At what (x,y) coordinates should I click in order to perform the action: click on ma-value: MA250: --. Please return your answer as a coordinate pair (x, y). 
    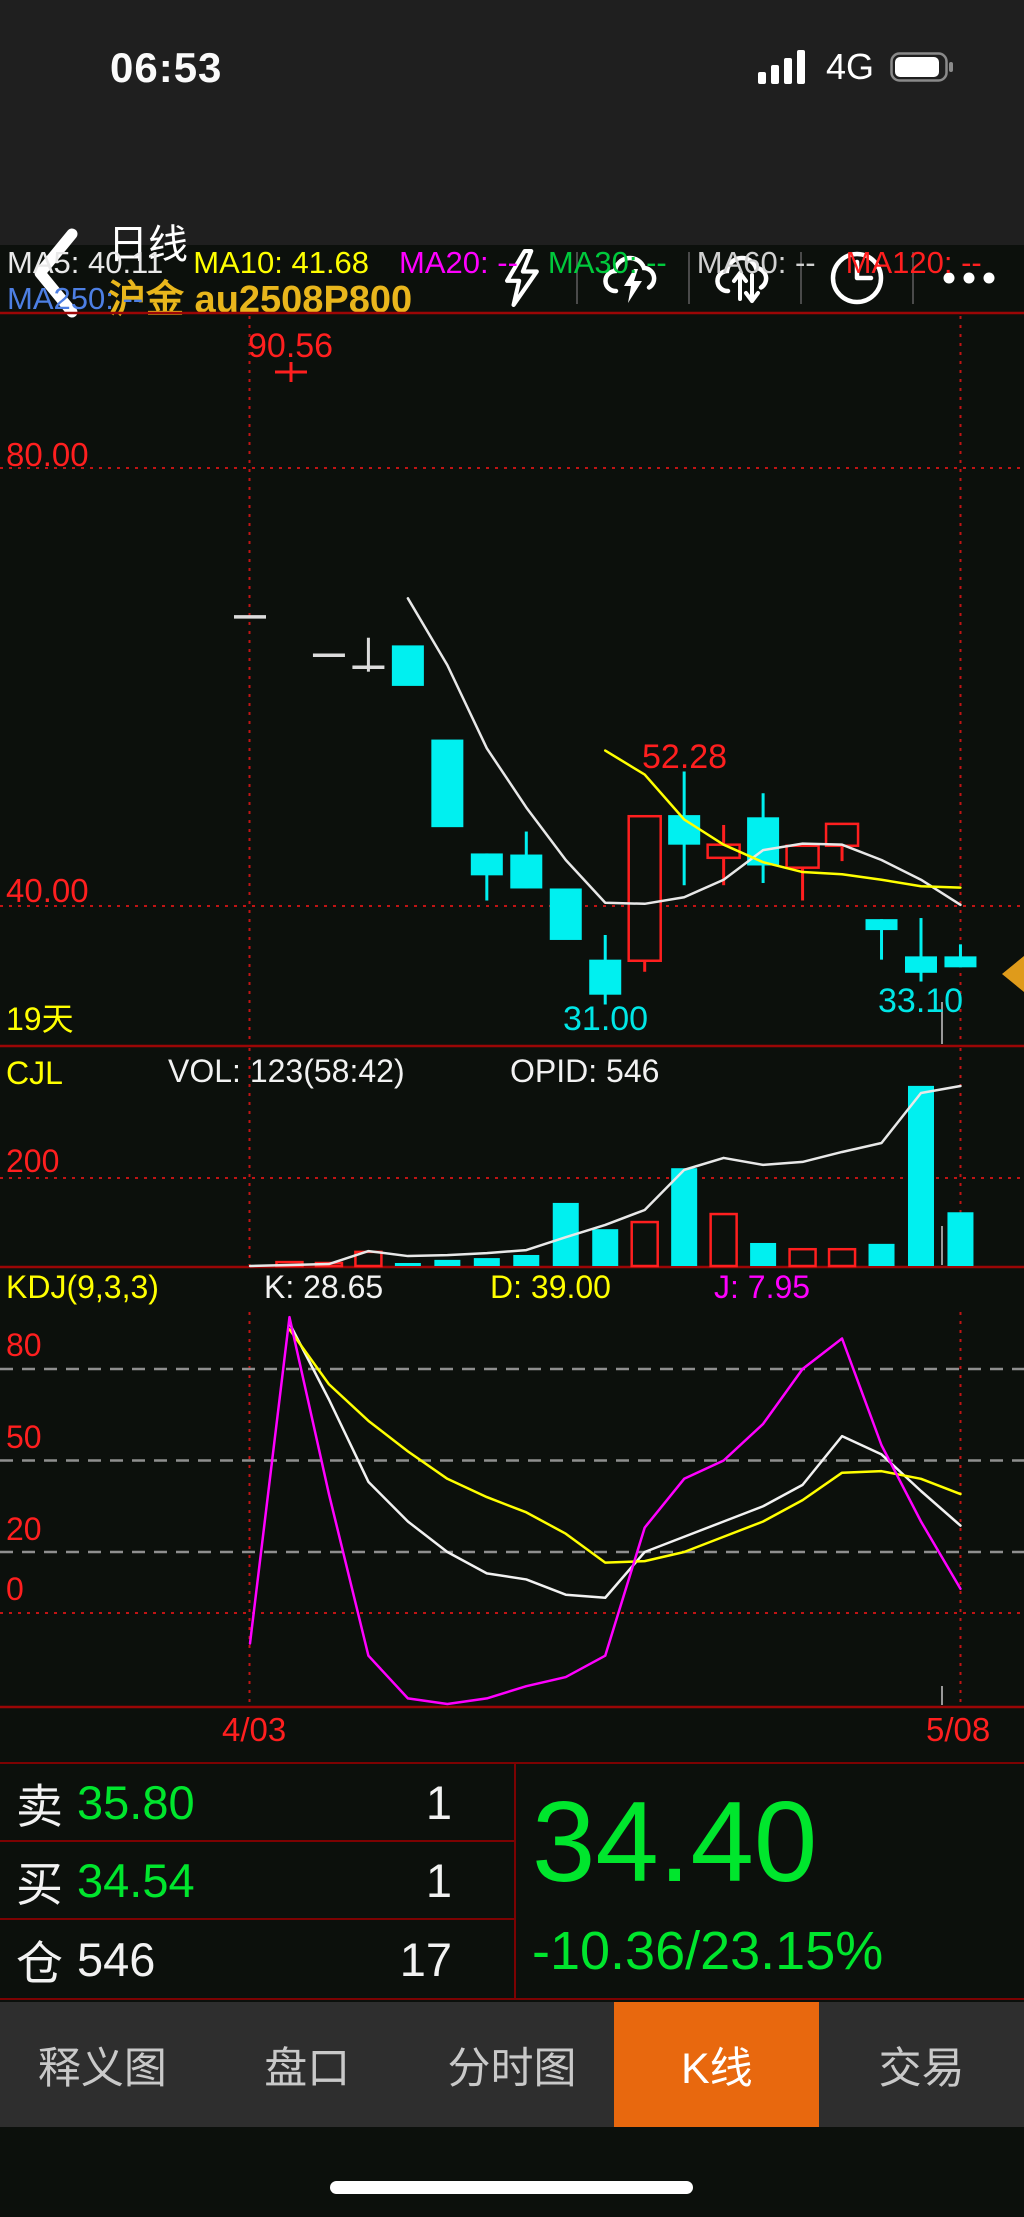
    Looking at the image, I should click on (75, 298).